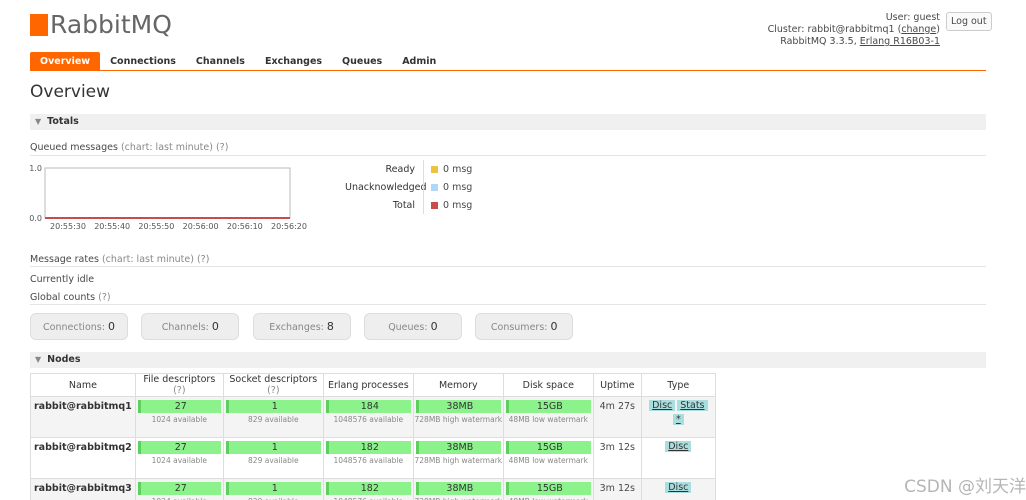 This screenshot has width=1026, height=500. Describe the element at coordinates (245, 226) in the screenshot. I see `x-tick-label: 20:56:10` at that location.